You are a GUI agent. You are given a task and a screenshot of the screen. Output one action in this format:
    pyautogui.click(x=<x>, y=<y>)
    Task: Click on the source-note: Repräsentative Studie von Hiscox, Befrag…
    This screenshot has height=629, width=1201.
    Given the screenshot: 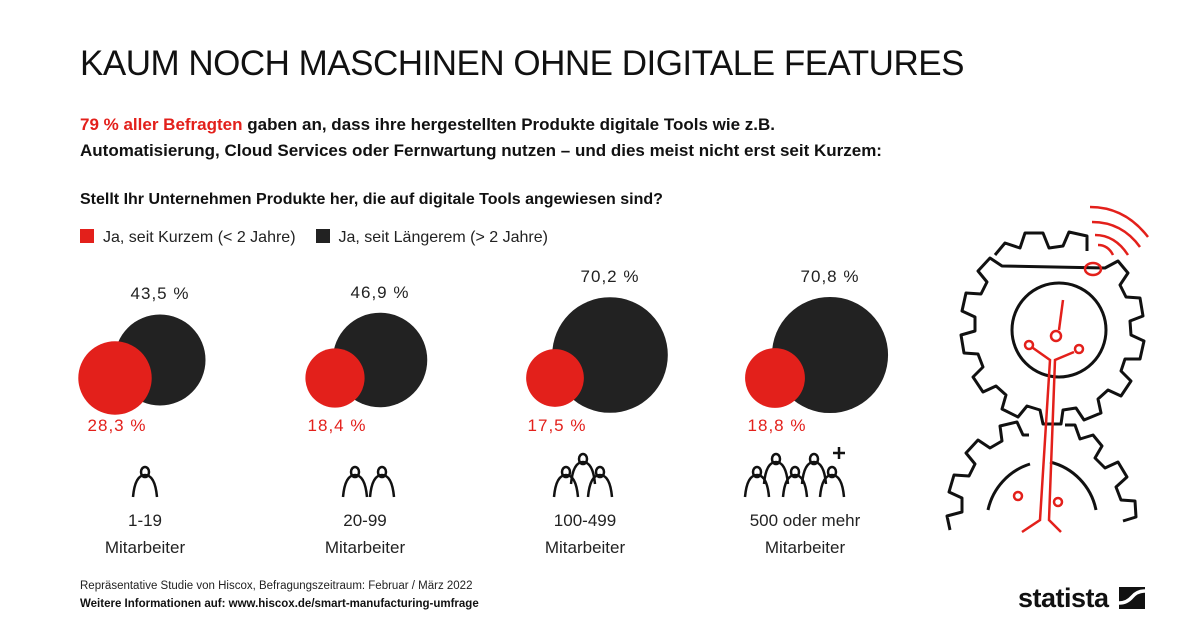 What is the action you would take?
    pyautogui.click(x=276, y=586)
    